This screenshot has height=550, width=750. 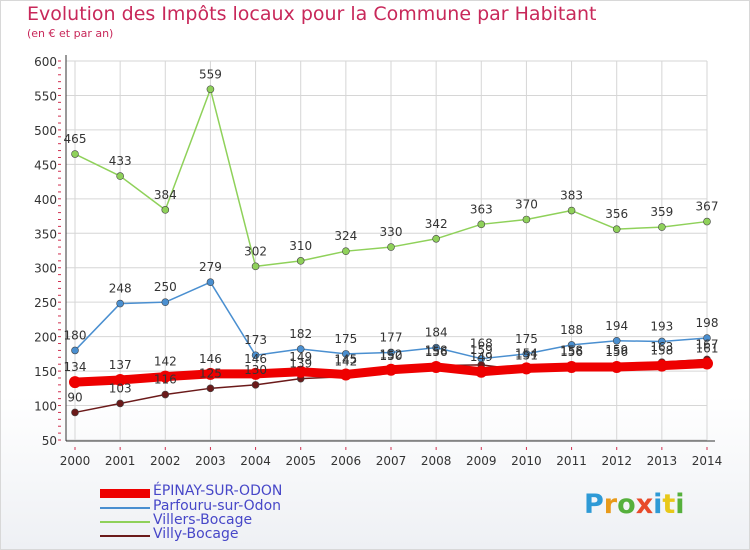 What do you see at coordinates (634, 504) in the screenshot?
I see `proxiti-logo: Proxiti` at bounding box center [634, 504].